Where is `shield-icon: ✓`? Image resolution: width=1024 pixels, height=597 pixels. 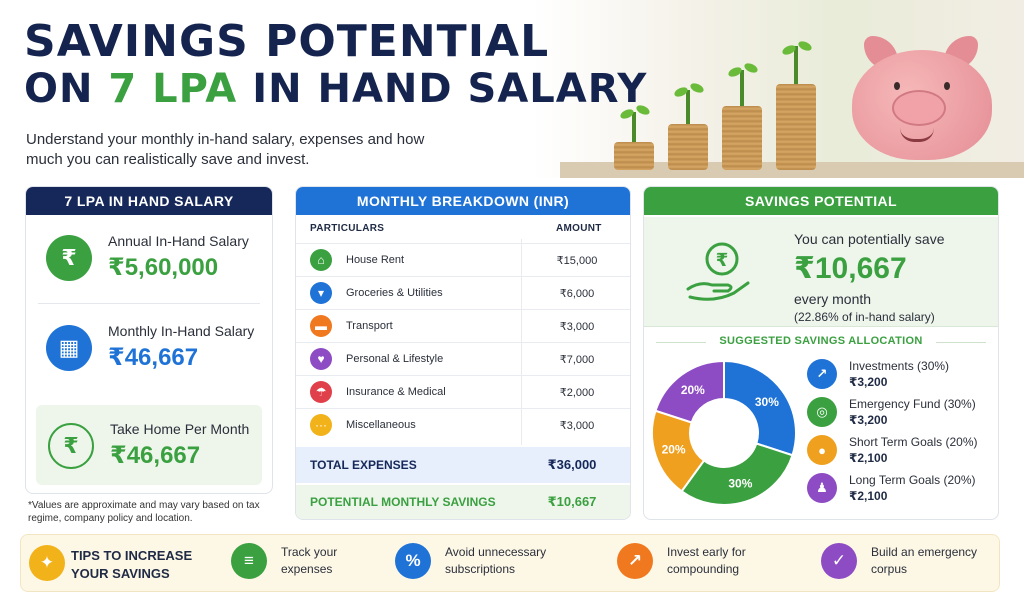
shield-icon: ✓ is located at coordinates (839, 561).